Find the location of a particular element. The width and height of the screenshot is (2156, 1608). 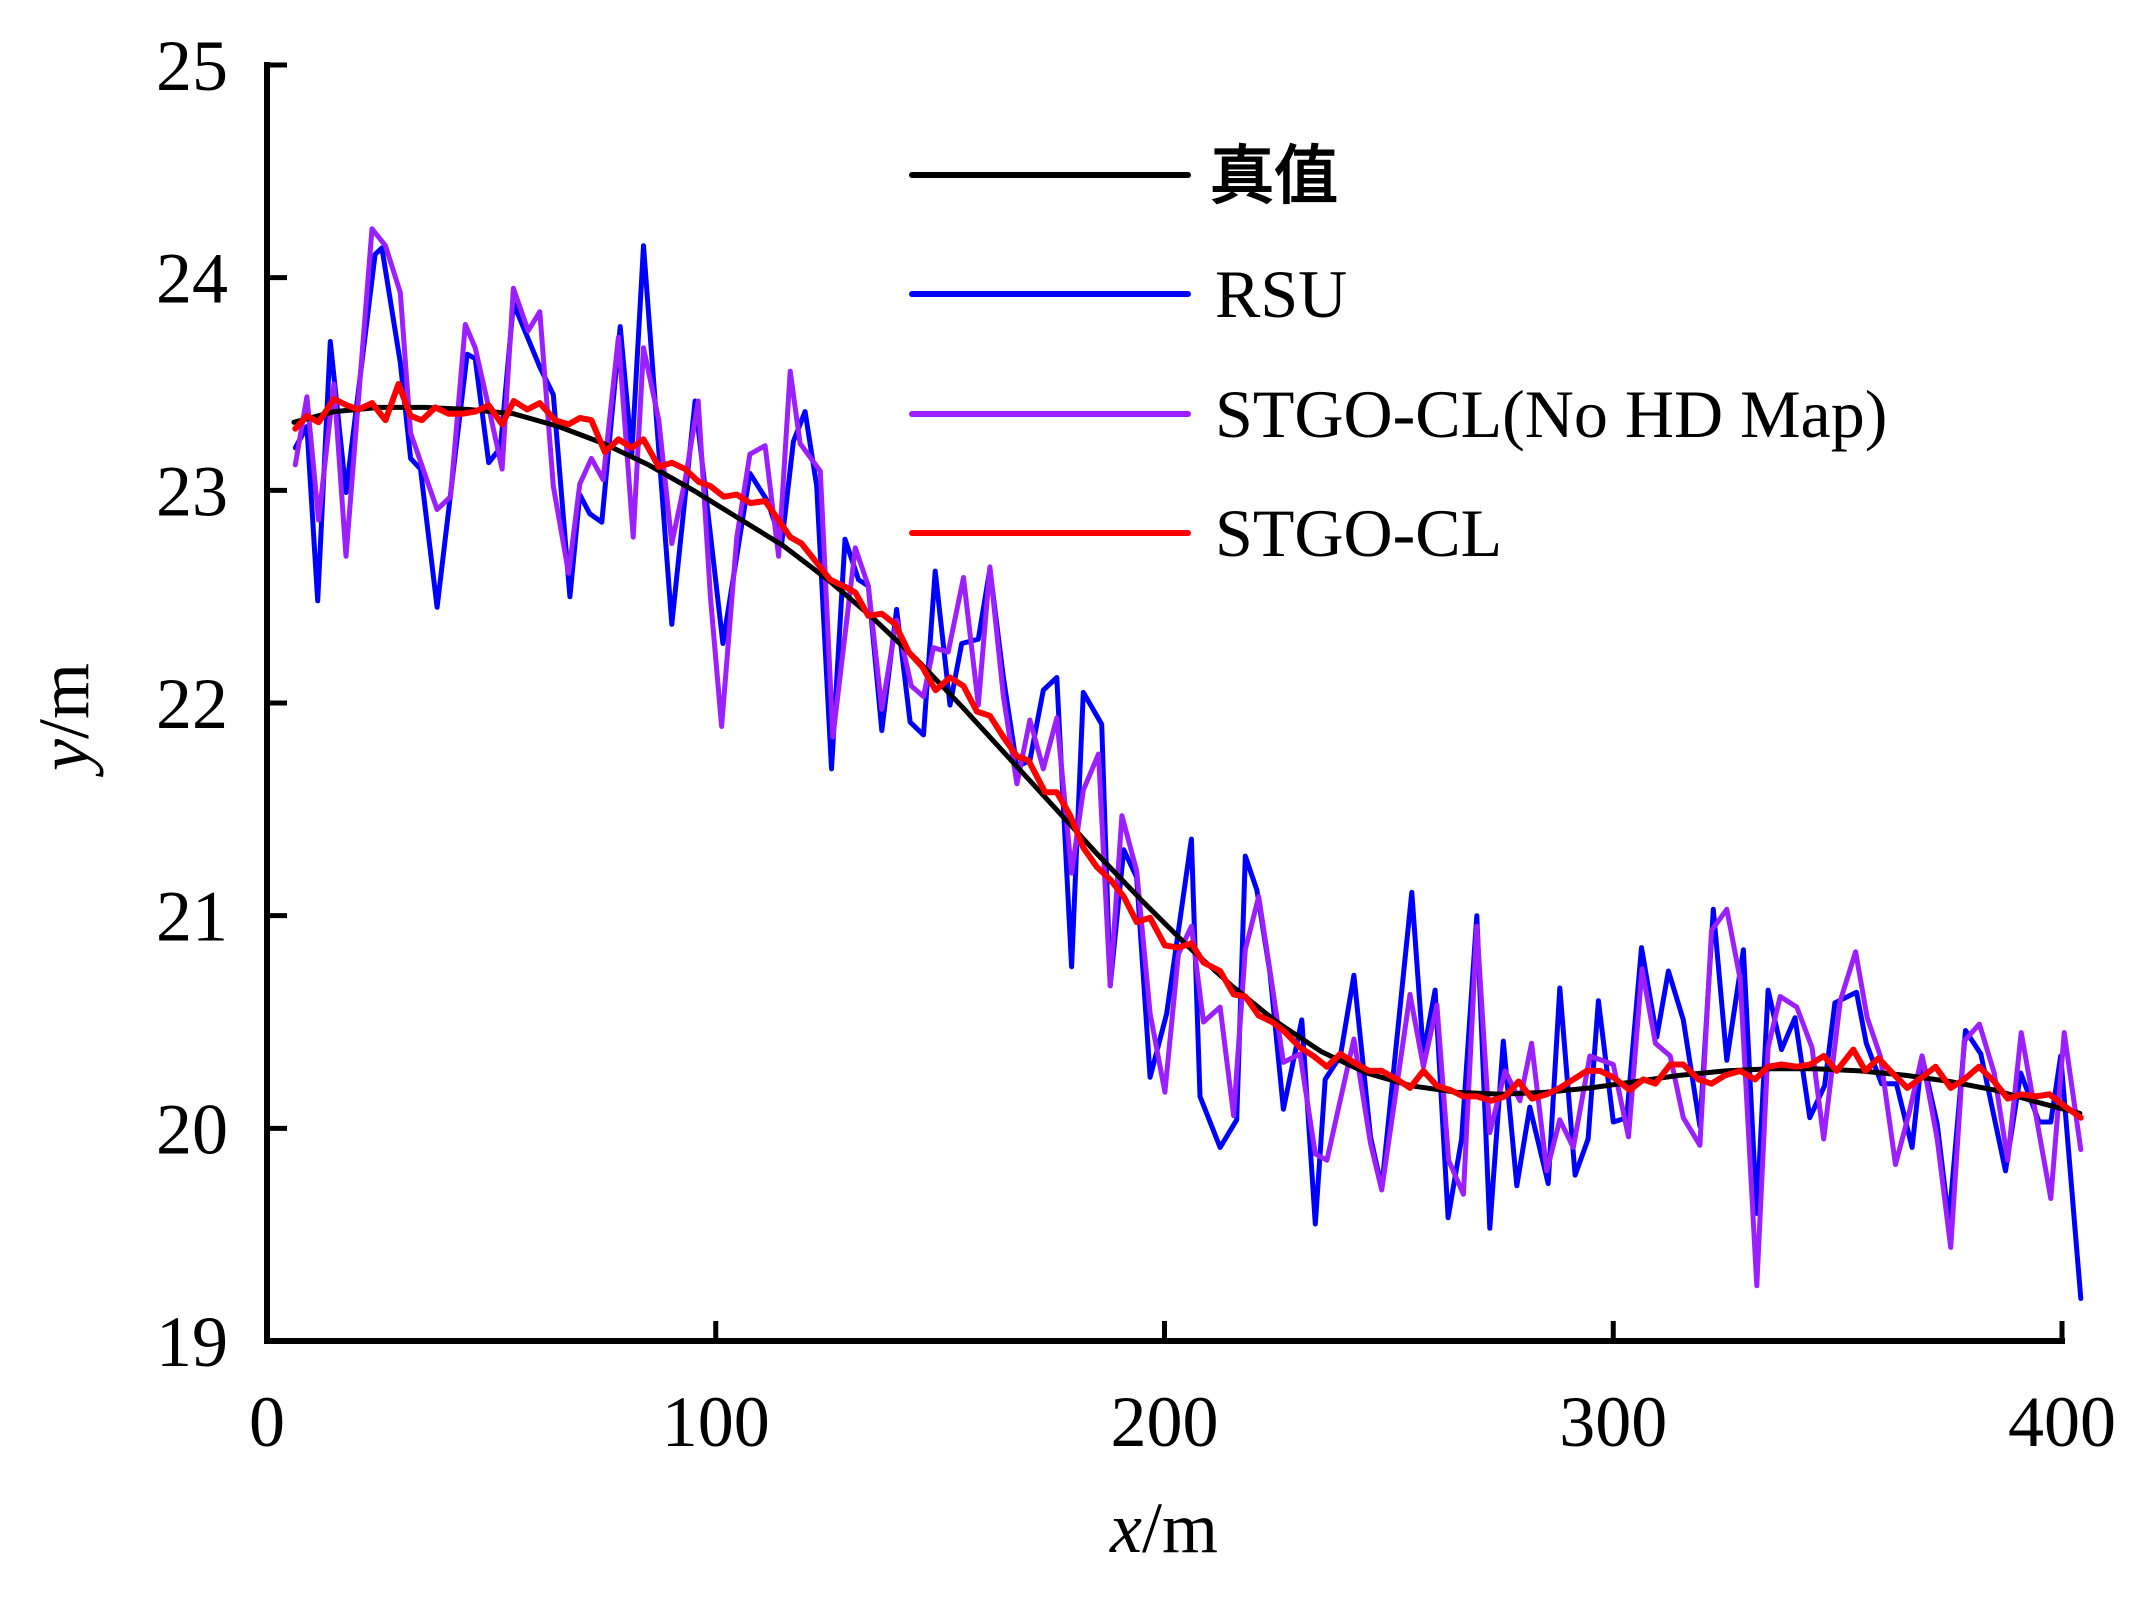

x-axis-var: x is located at coordinates (1125, 1528).